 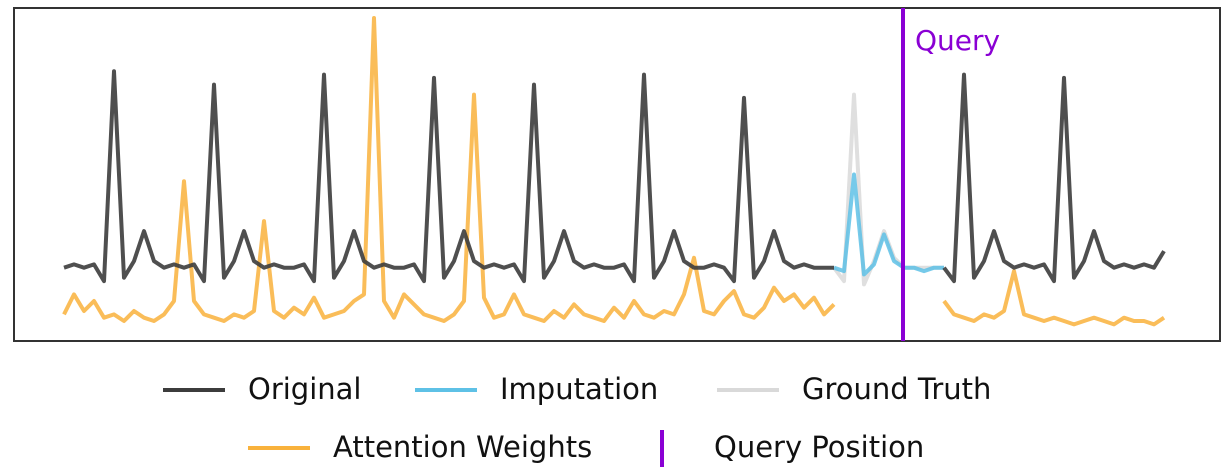 What do you see at coordinates (896, 389) in the screenshot?
I see `legend-label: Ground Truth` at bounding box center [896, 389].